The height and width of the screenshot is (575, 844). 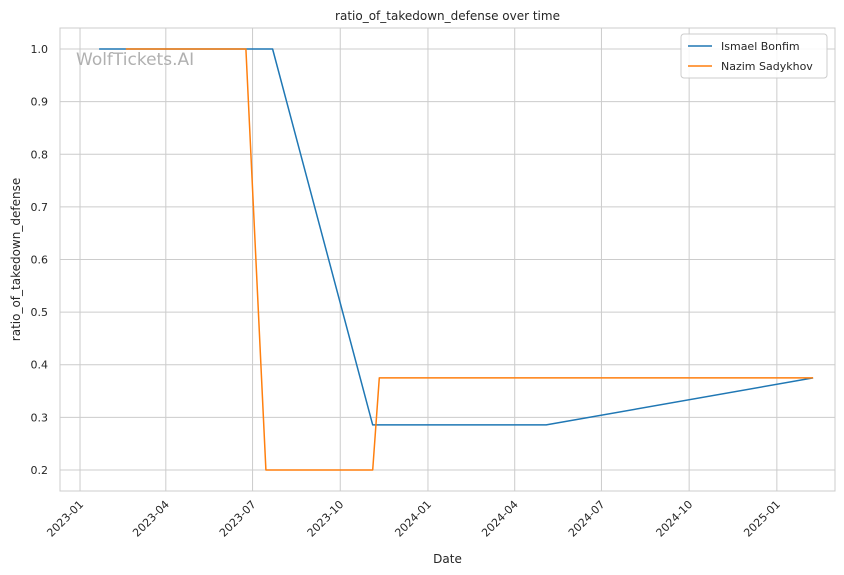 What do you see at coordinates (767, 66) in the screenshot?
I see `legend-label-1: Nazim Sadykhov` at bounding box center [767, 66].